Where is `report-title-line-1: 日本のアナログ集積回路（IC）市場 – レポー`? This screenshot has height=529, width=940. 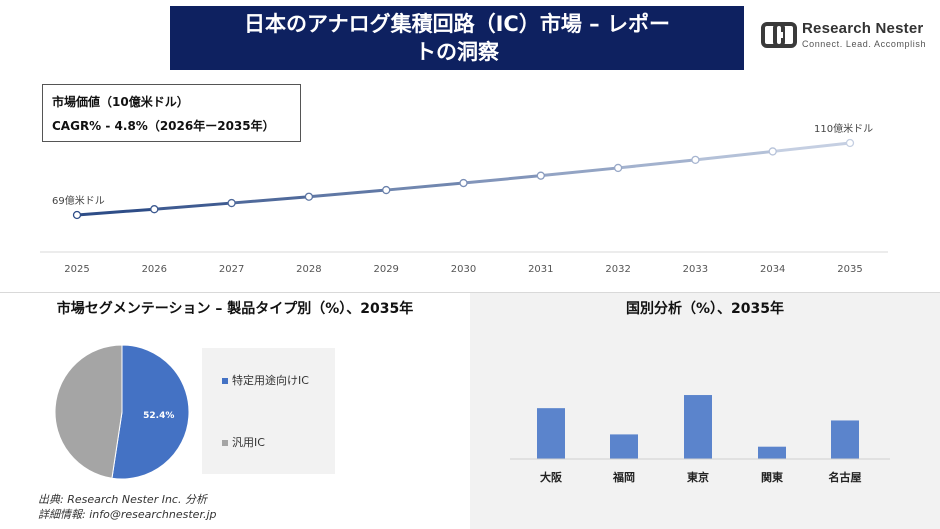 report-title-line-1: 日本のアナログ集積回路（IC）市場 – レポー is located at coordinates (457, 24).